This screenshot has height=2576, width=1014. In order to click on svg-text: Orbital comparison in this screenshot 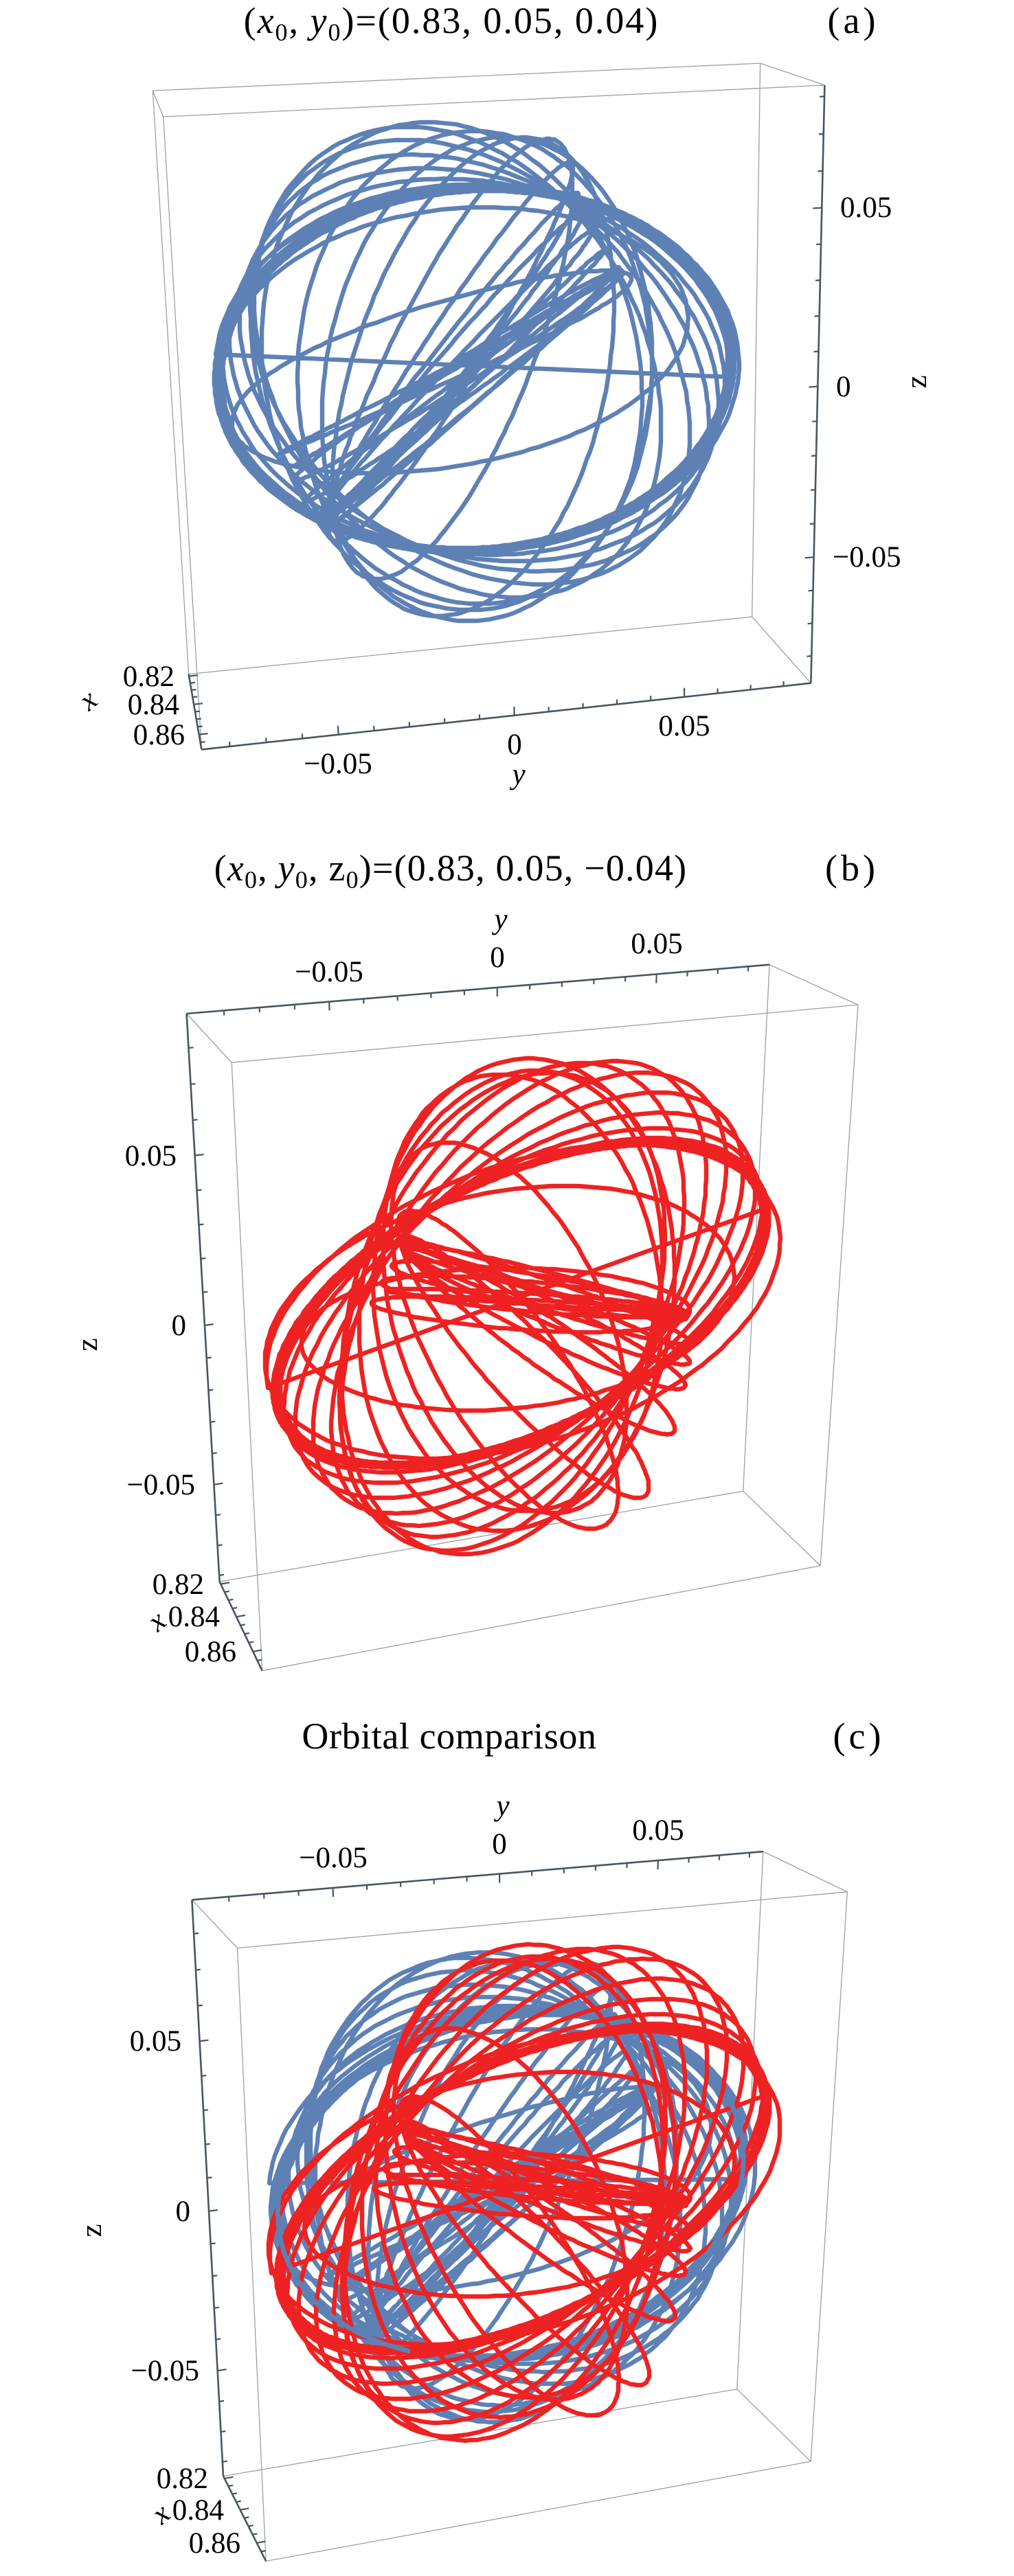, I will do `click(449, 1736)`.